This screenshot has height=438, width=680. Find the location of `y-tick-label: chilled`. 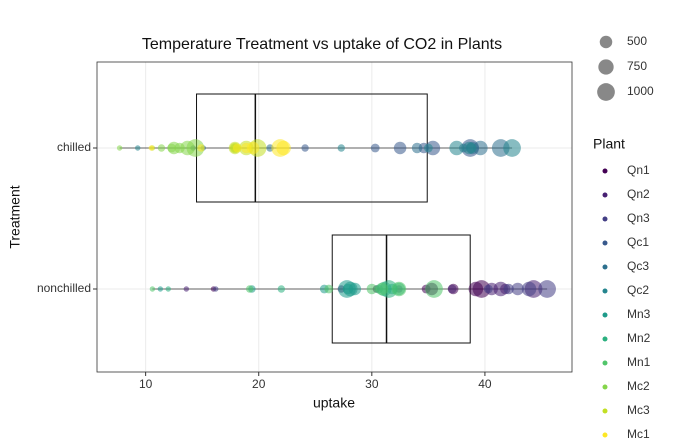

y-tick-label: chilled is located at coordinates (74, 147).